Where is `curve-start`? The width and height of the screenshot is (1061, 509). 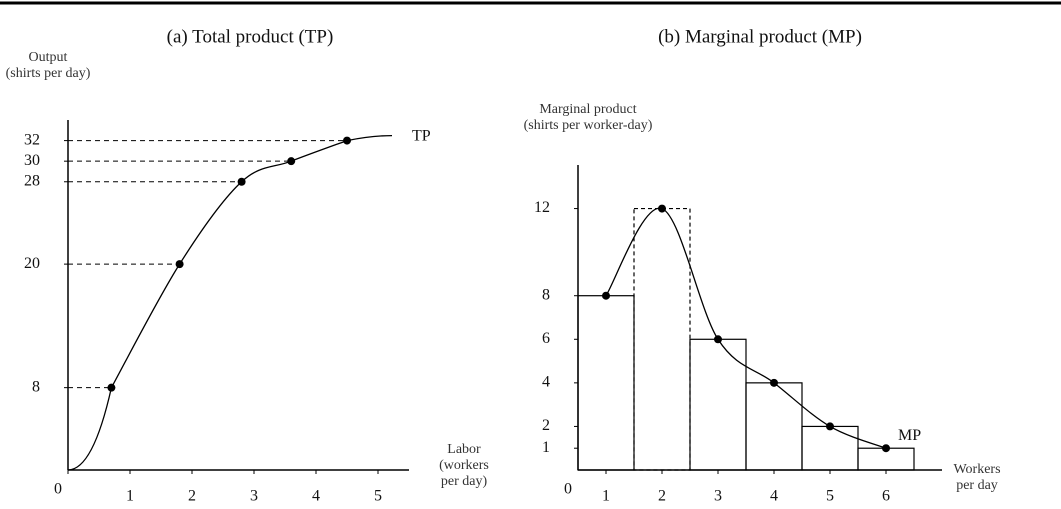 curve-start is located at coordinates (90, 429).